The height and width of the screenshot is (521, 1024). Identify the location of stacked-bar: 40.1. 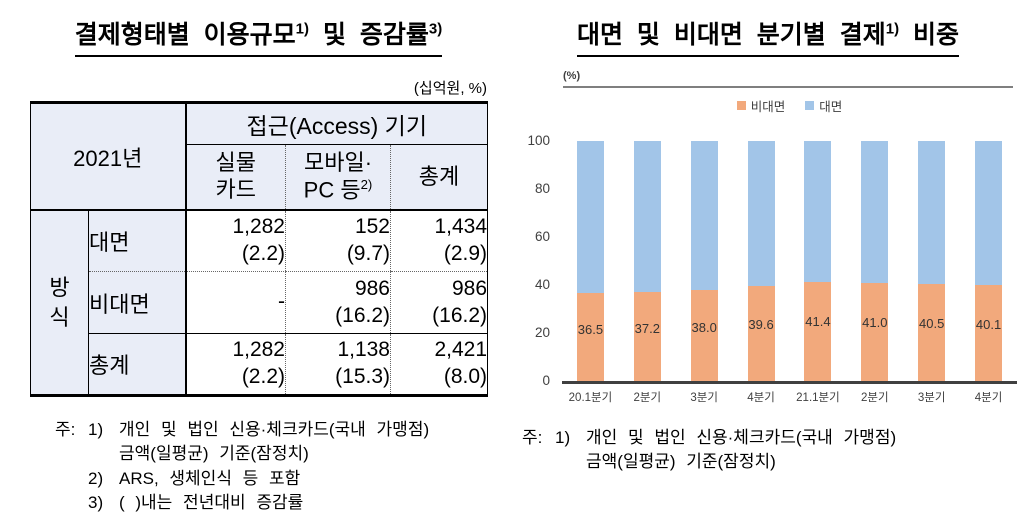
(989, 261).